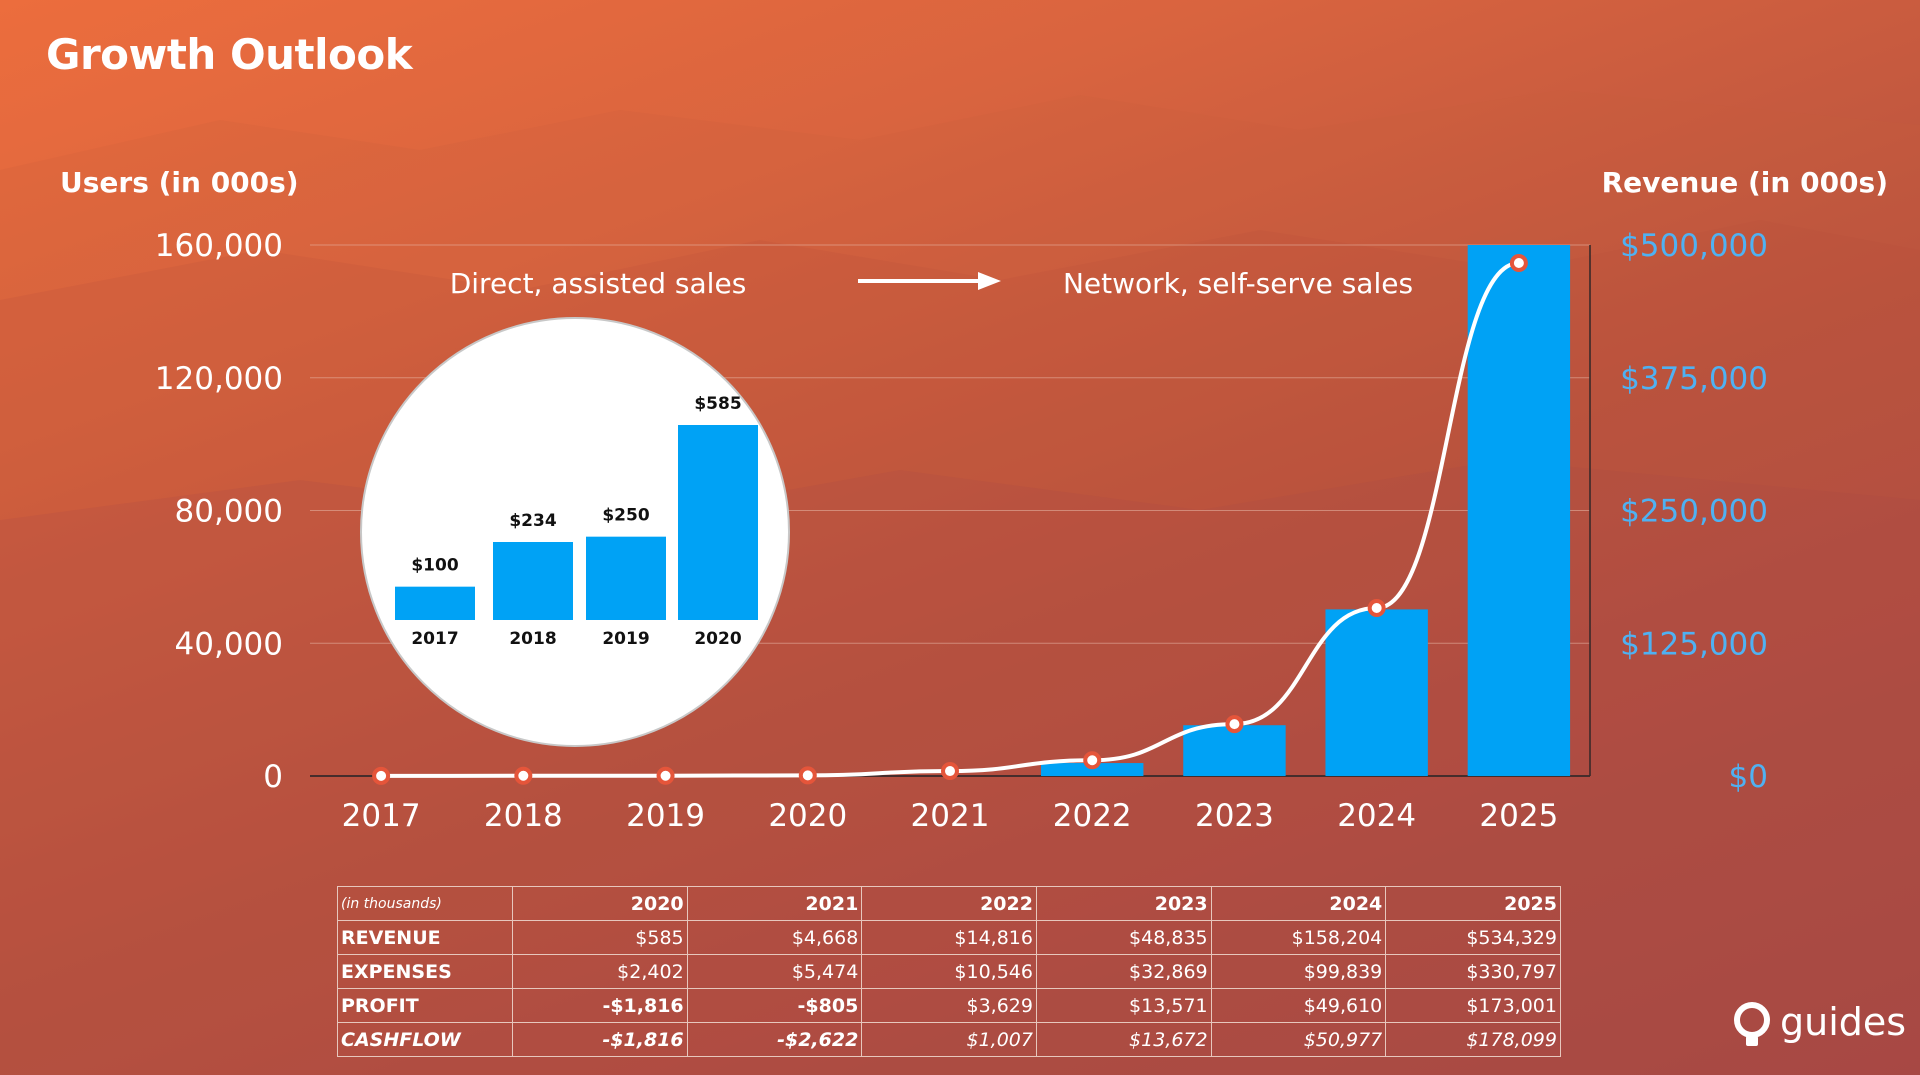 Image resolution: width=1920 pixels, height=1075 pixels. I want to click on table-cell: $1,007, so click(949, 1039).